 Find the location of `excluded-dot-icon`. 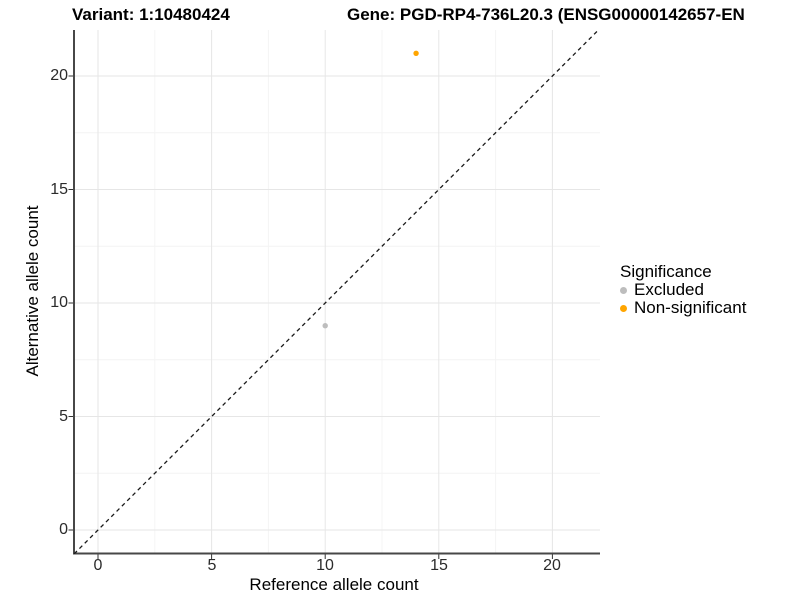

excluded-dot-icon is located at coordinates (623, 290).